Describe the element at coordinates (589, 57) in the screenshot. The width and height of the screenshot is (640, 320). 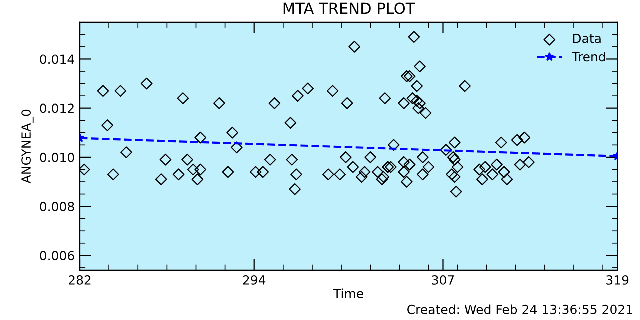
I see `legend-label: Trend` at that location.